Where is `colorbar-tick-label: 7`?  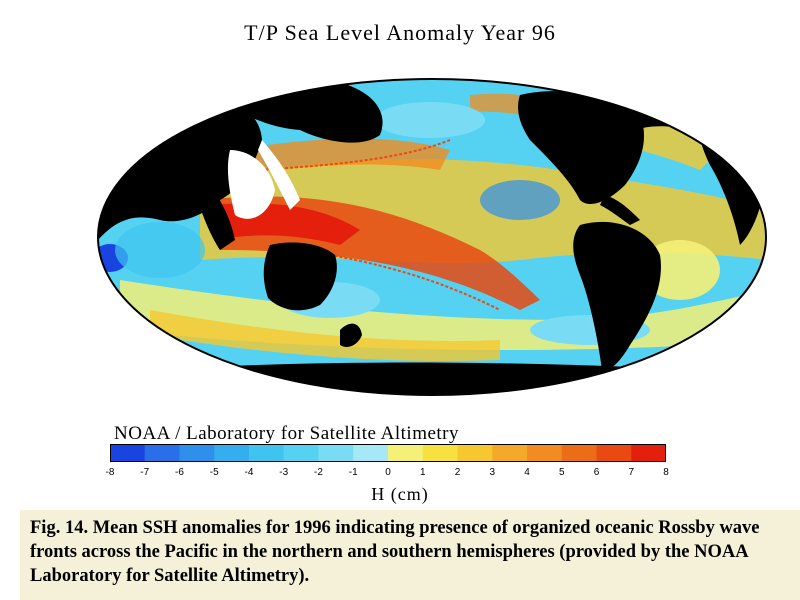 colorbar-tick-label: 7 is located at coordinates (631, 472).